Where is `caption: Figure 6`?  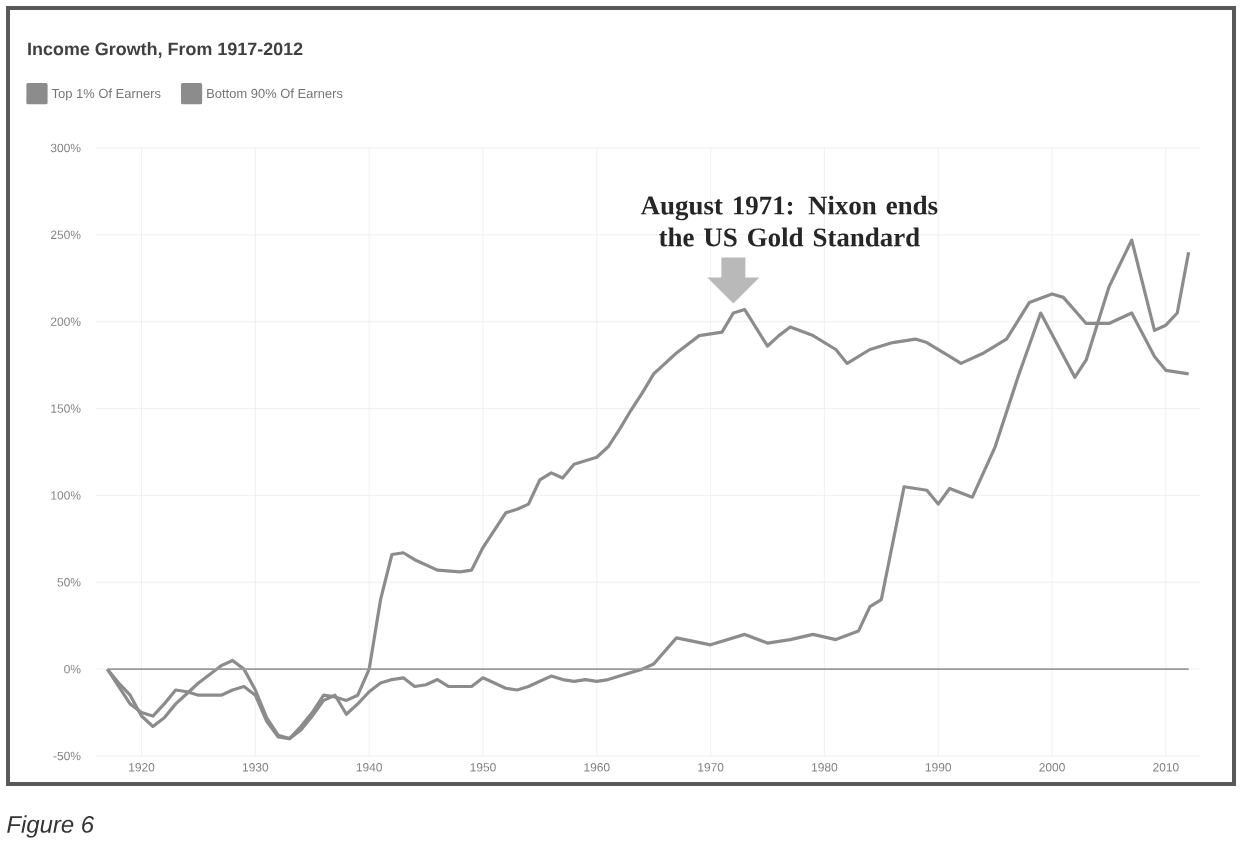
caption: Figure 6 is located at coordinates (51, 826).